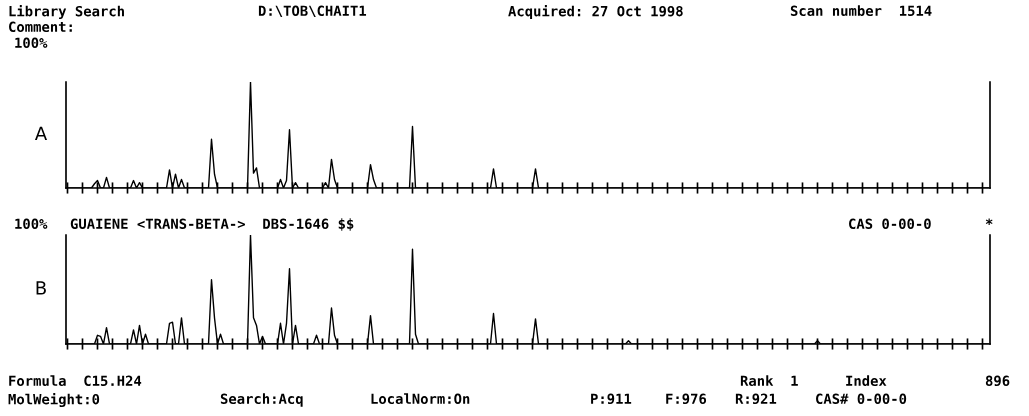  What do you see at coordinates (861, 399) in the screenshot?
I see `text: CAS# 0-00-0` at bounding box center [861, 399].